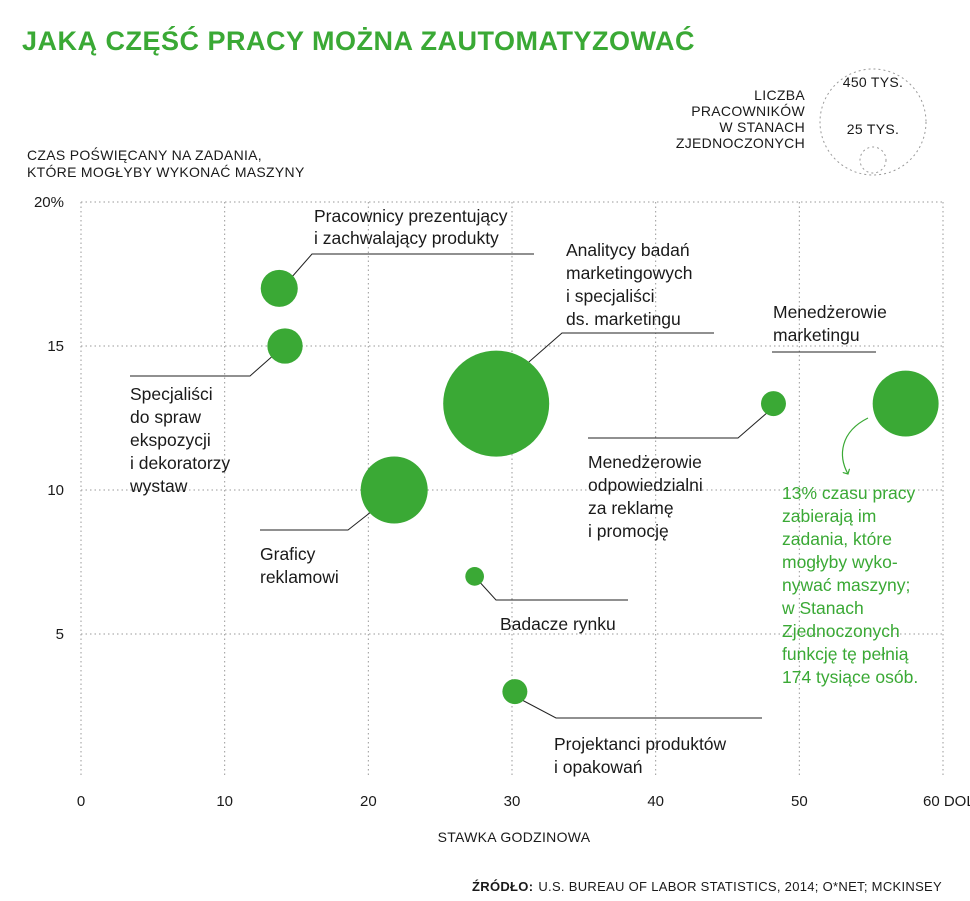 Image resolution: width=970 pixels, height=901 pixels. I want to click on annotation-line-4: mogłyby wyko-, so click(840, 562).